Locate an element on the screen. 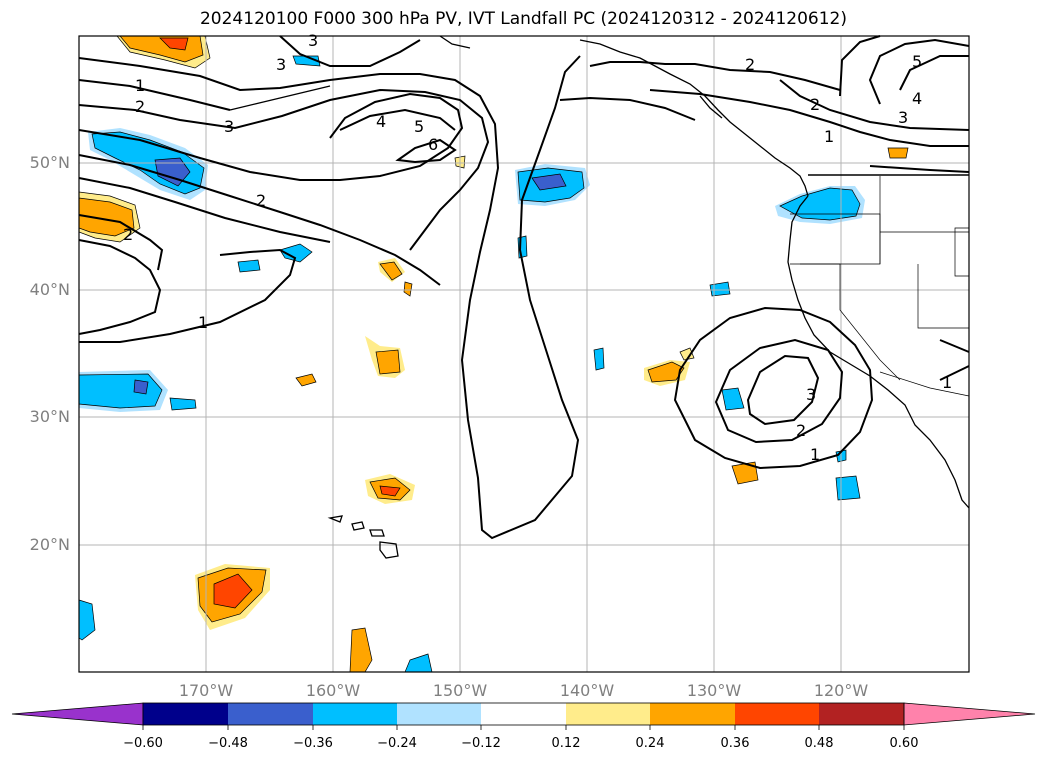  lon-label: 170°W is located at coordinates (206, 690).